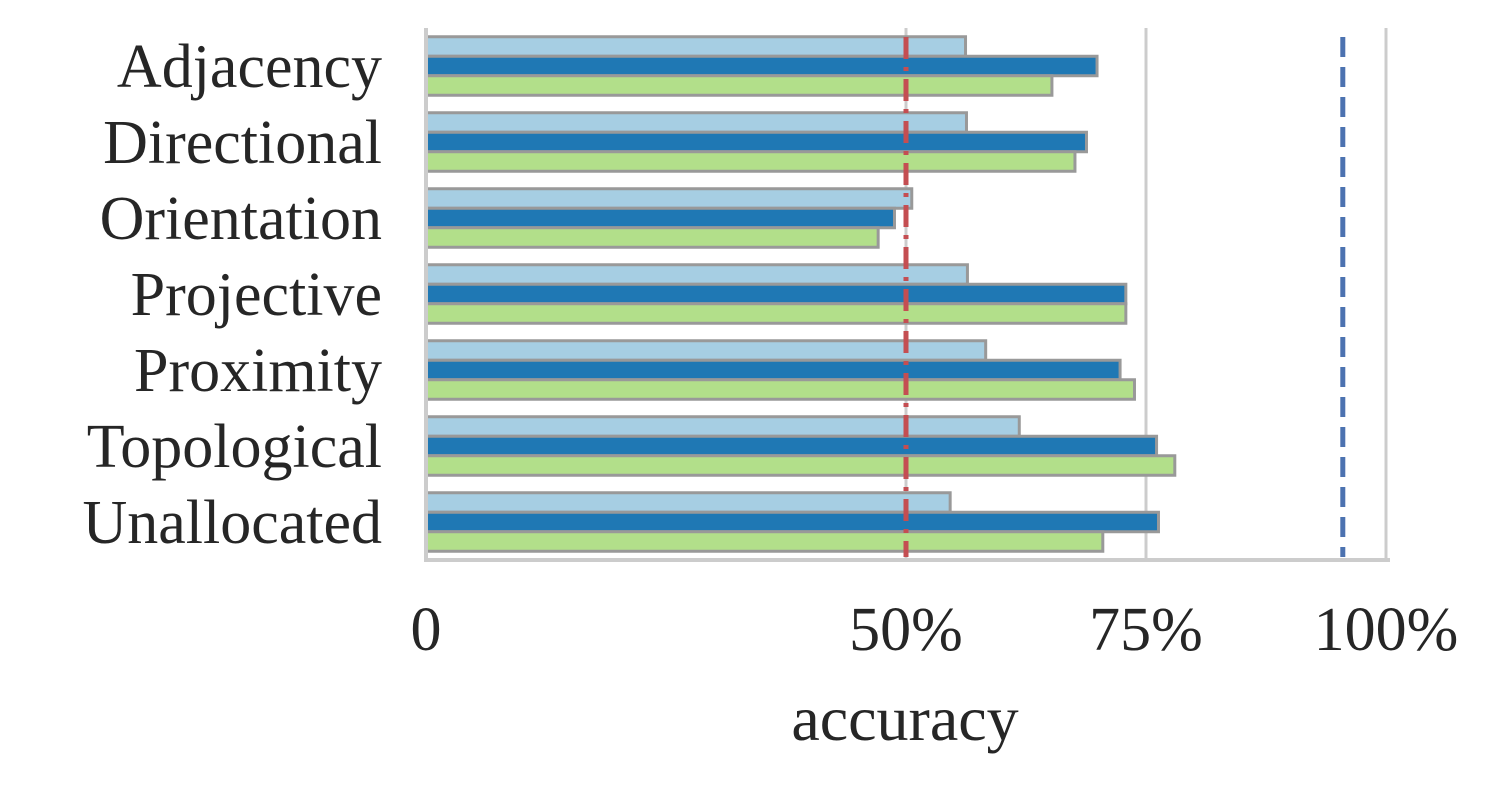  I want to click on x-axis-label: accuracy, so click(904, 718).